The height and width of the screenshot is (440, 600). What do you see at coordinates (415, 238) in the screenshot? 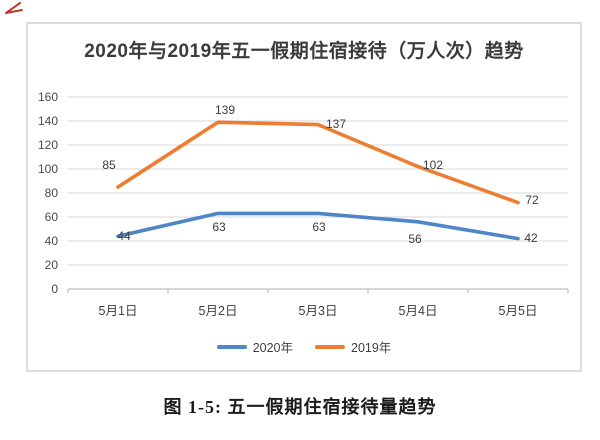
I see `data-label-2020年-5月4日: 56` at bounding box center [415, 238].